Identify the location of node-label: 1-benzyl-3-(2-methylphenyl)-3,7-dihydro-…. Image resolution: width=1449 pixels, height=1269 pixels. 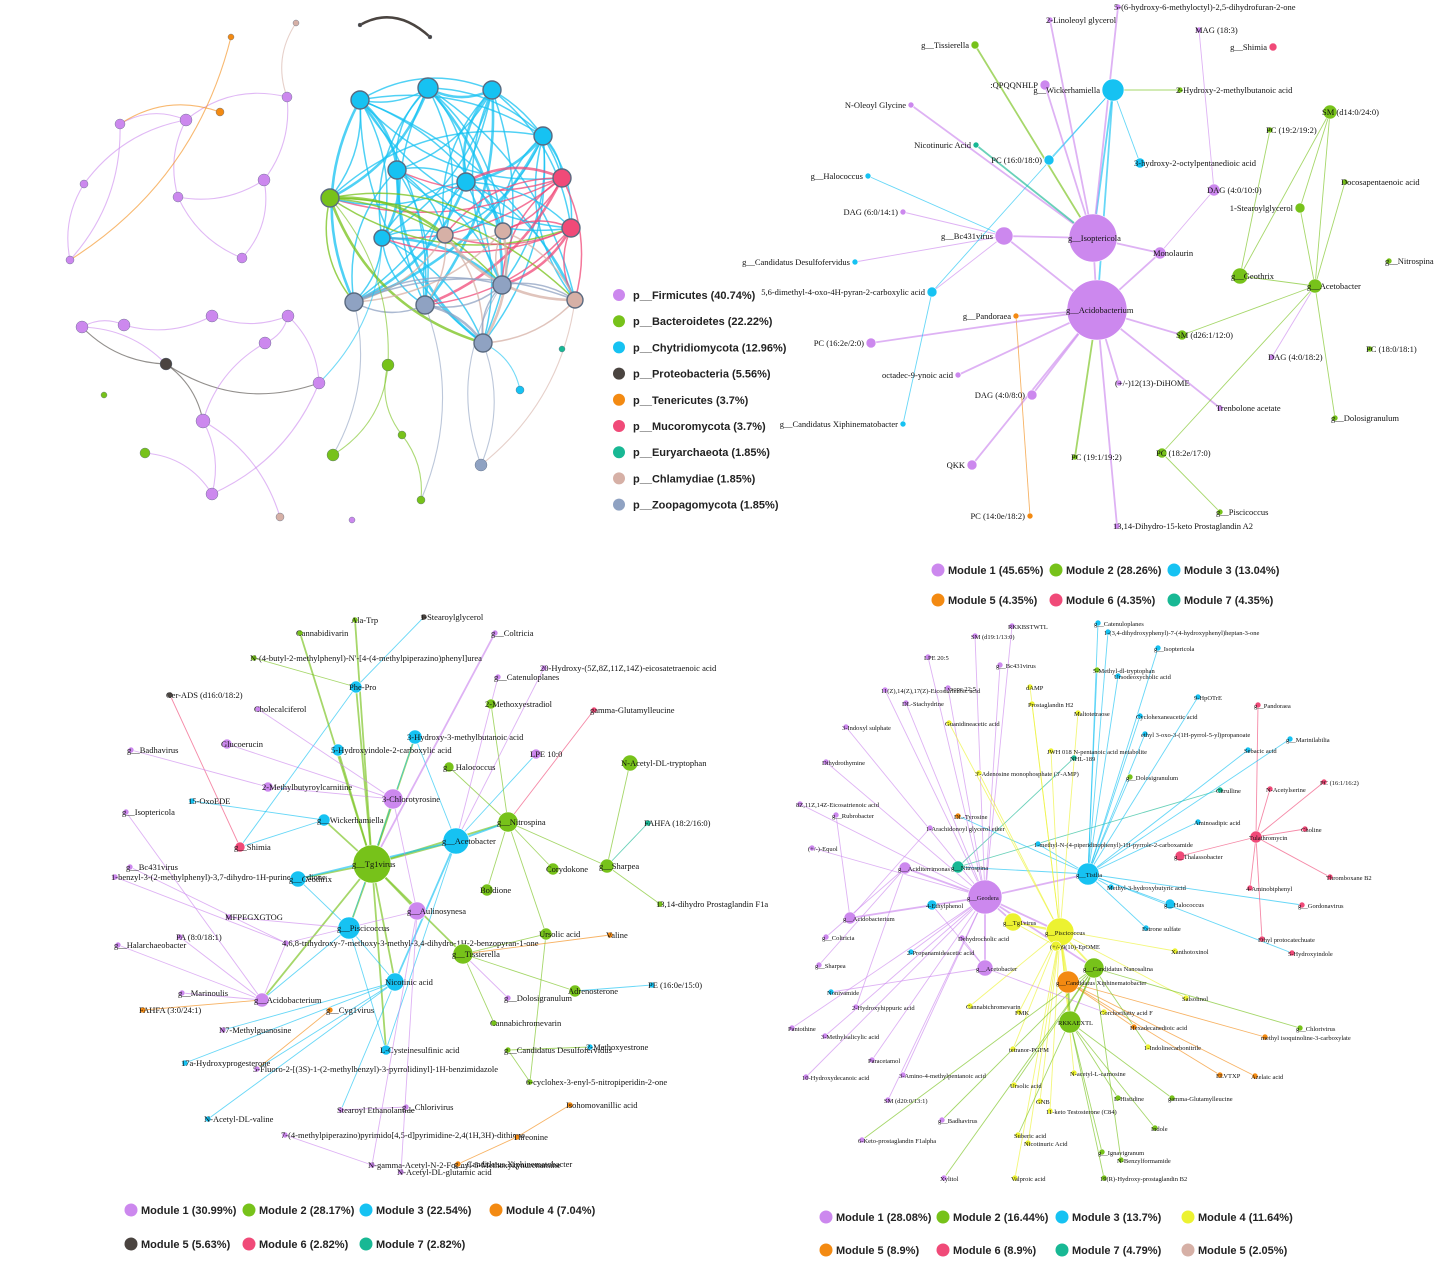
(218, 877).